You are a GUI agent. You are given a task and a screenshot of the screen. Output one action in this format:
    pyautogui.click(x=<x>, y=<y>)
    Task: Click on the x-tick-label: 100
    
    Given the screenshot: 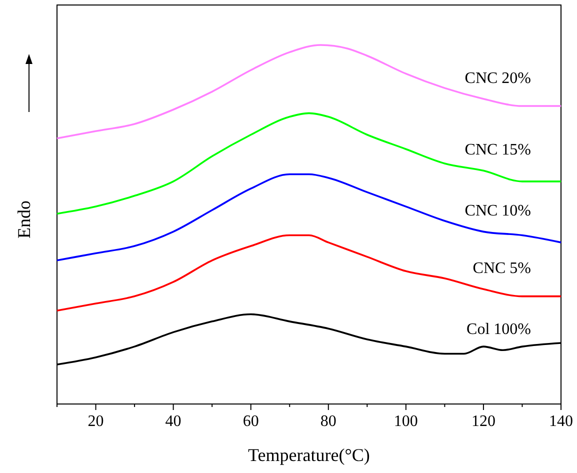 What is the action you would take?
    pyautogui.click(x=406, y=421)
    